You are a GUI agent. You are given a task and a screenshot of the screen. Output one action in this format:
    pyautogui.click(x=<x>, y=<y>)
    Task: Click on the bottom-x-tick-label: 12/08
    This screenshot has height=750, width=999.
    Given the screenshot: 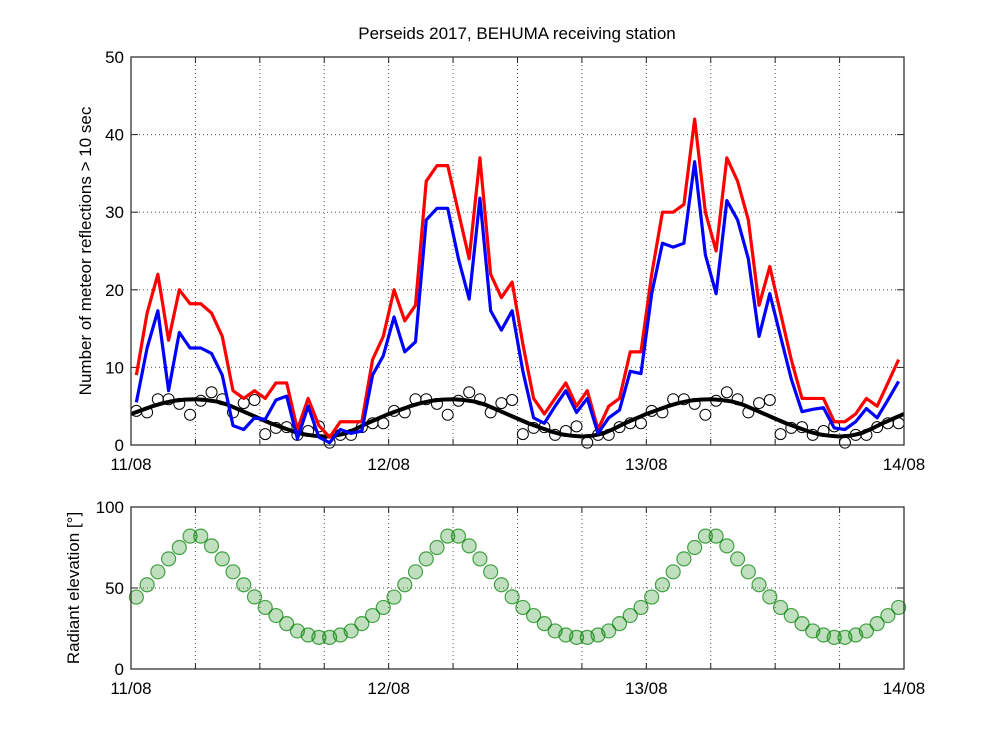 What is the action you would take?
    pyautogui.click(x=388, y=688)
    